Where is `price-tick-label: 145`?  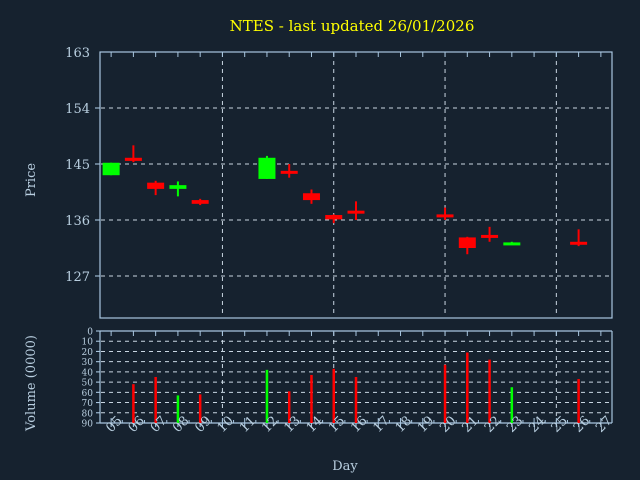 price-tick-label: 145 is located at coordinates (77, 165).